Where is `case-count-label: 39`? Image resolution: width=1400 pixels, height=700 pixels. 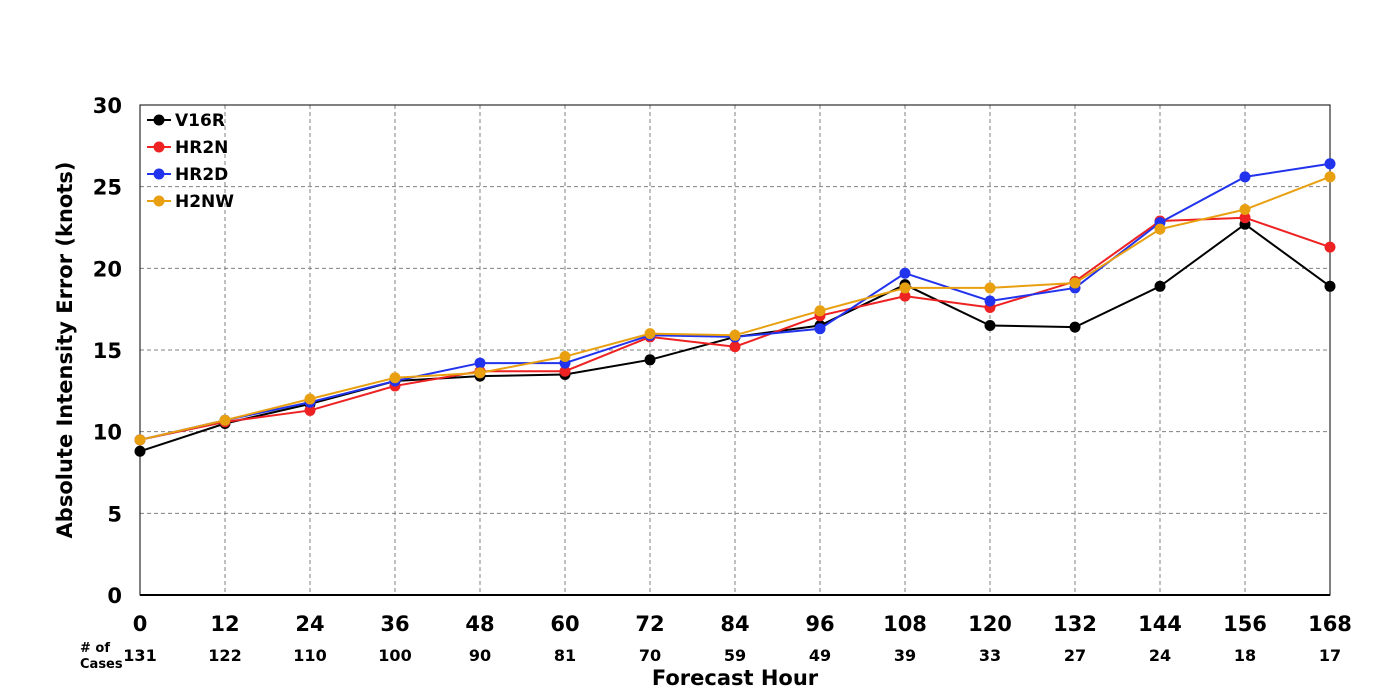 case-count-label: 39 is located at coordinates (905, 655).